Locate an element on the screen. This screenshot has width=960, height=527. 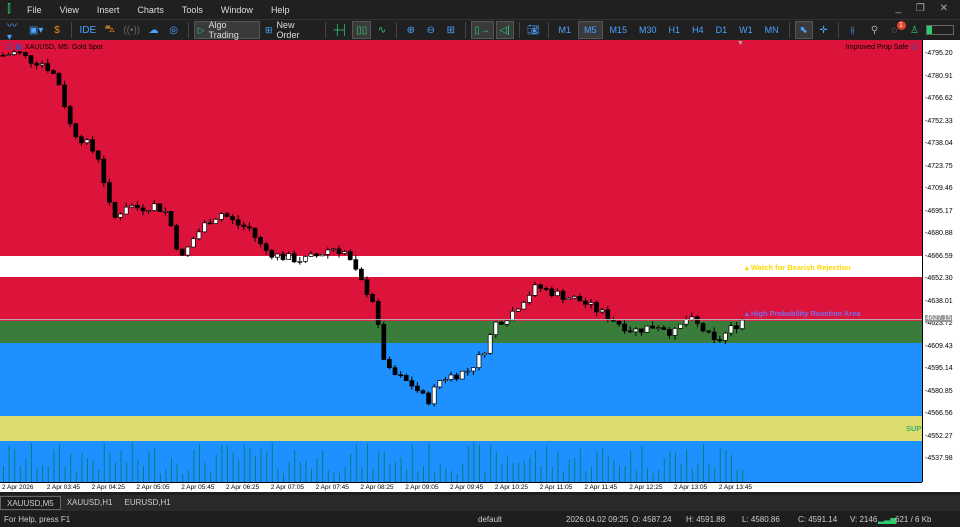
menu-window: Window is located at coordinates (236, 9).